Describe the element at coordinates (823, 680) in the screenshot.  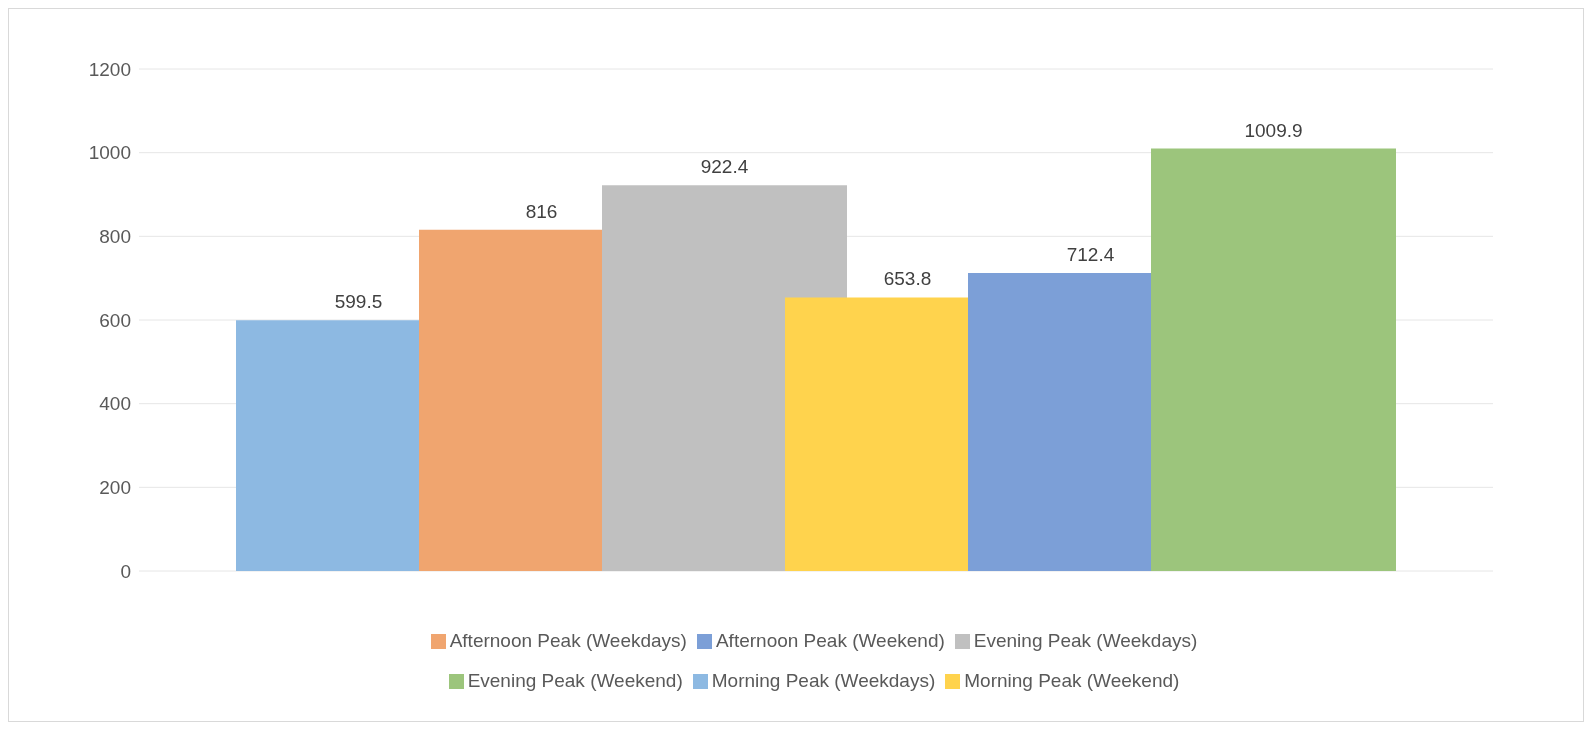
I see `legend-label: Morning Peak (Weekdays)` at that location.